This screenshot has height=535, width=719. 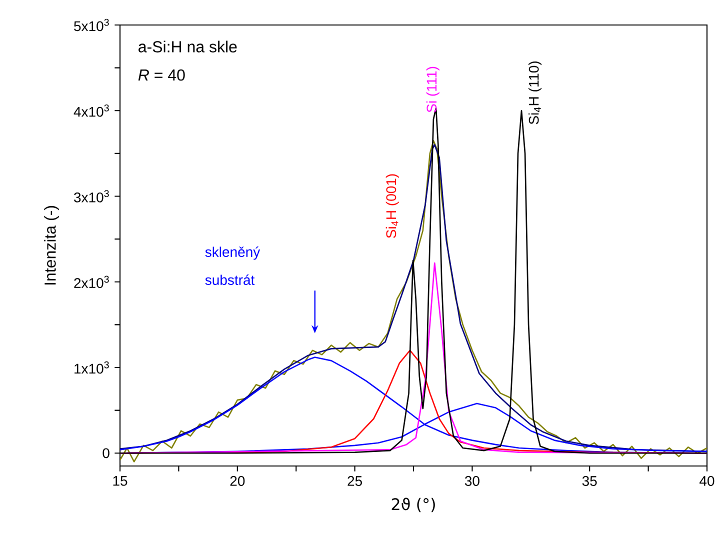 I want to click on x-axis-title: 2ϑ (°), so click(x=413, y=505).